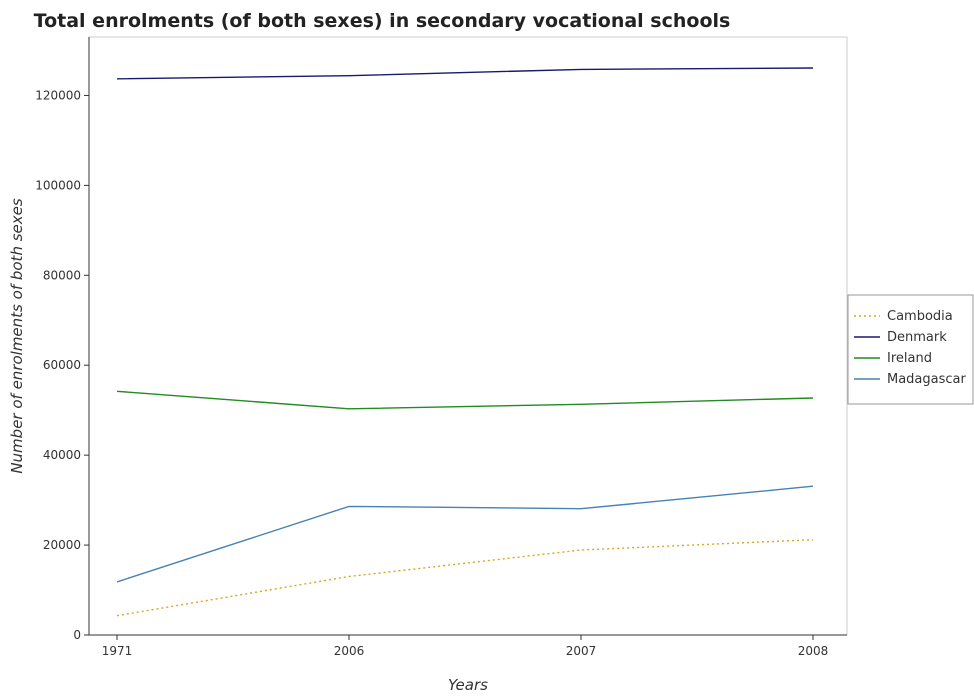 The height and width of the screenshot is (700, 974). I want to click on y-tick-label: 80000, so click(62, 275).